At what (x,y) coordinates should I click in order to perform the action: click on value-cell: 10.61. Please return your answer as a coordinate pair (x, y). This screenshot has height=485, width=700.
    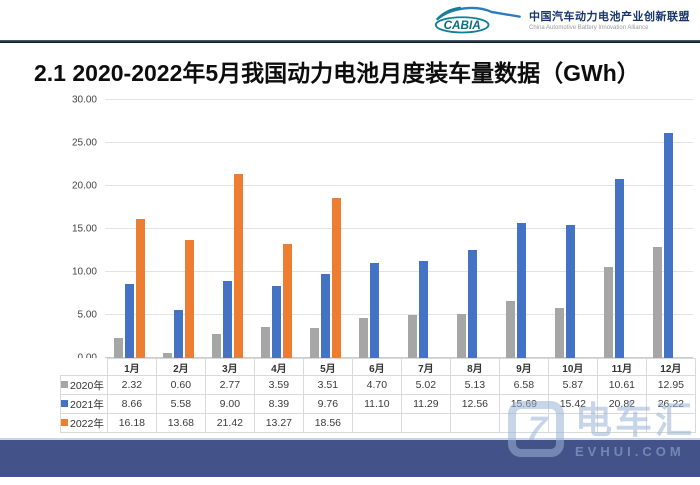
    Looking at the image, I should click on (621, 385).